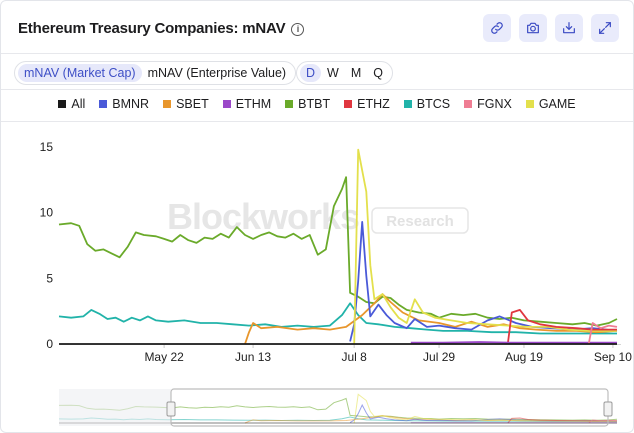  I want to click on legend-item-sbet: SBET, so click(186, 104).